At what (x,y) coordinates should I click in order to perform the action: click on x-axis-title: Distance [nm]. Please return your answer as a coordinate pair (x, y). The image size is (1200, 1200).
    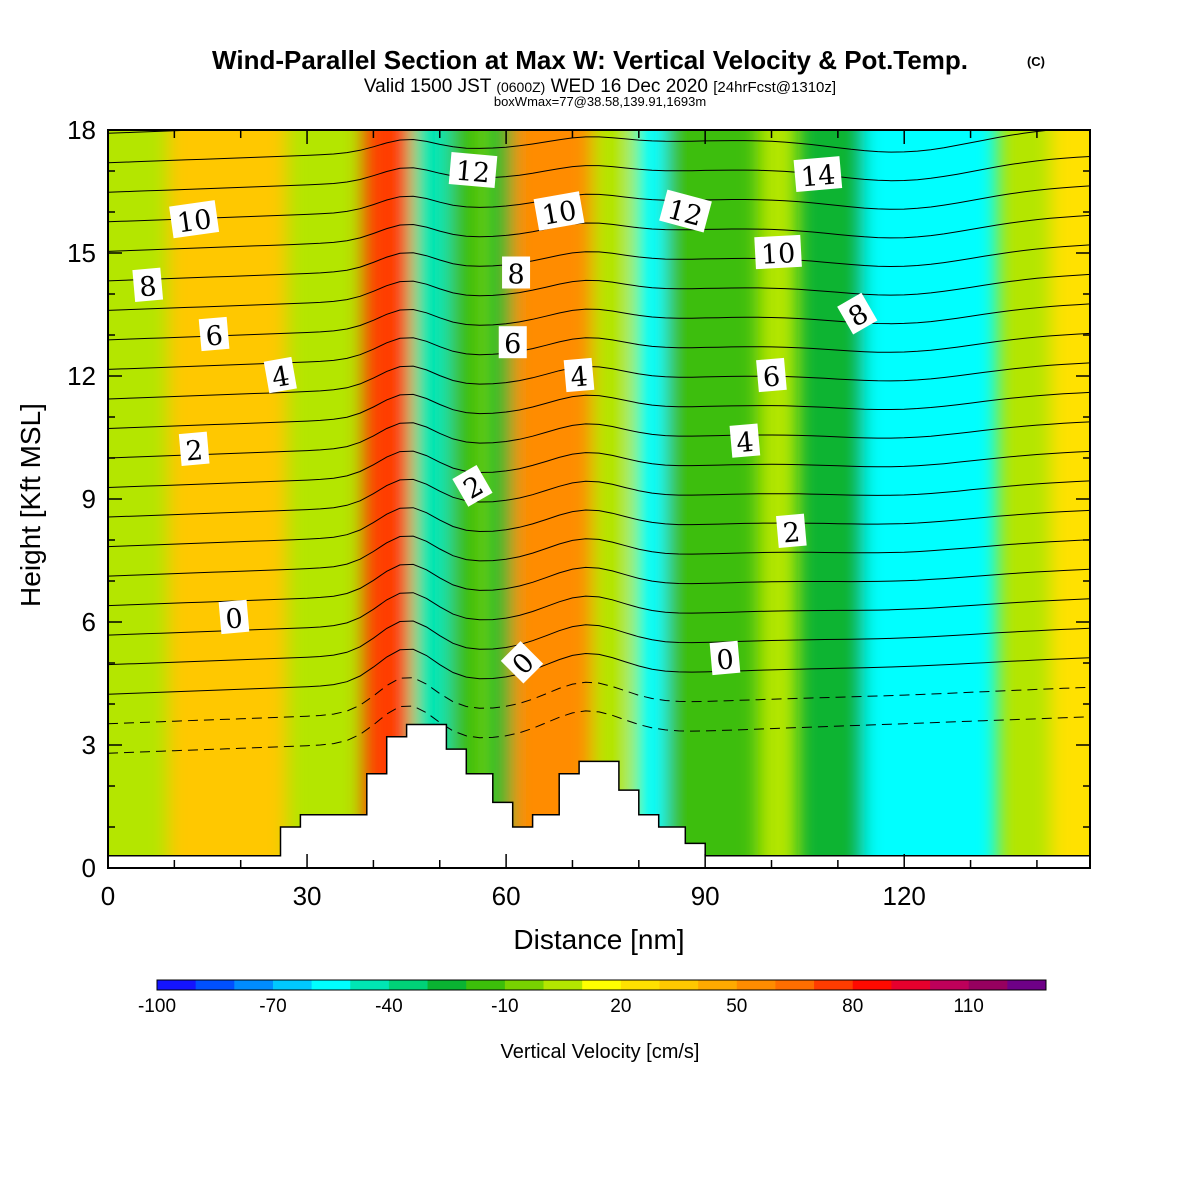
    Looking at the image, I should click on (598, 939).